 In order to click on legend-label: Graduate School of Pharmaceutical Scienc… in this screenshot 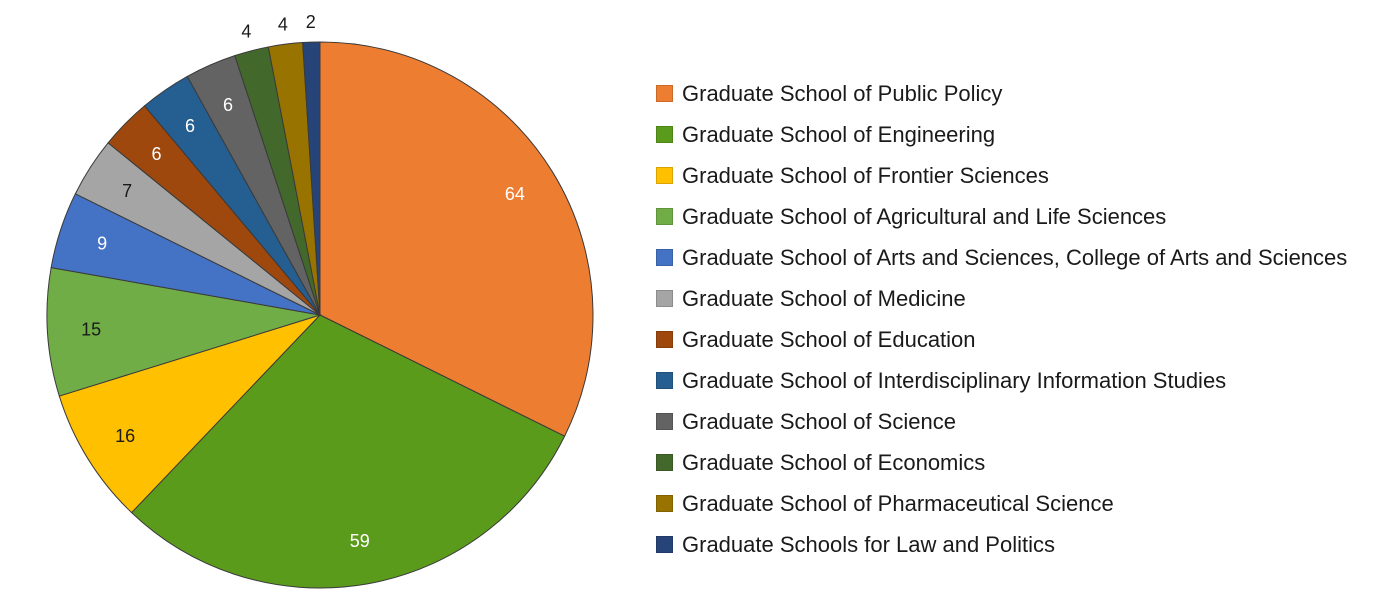, I will do `click(898, 503)`.